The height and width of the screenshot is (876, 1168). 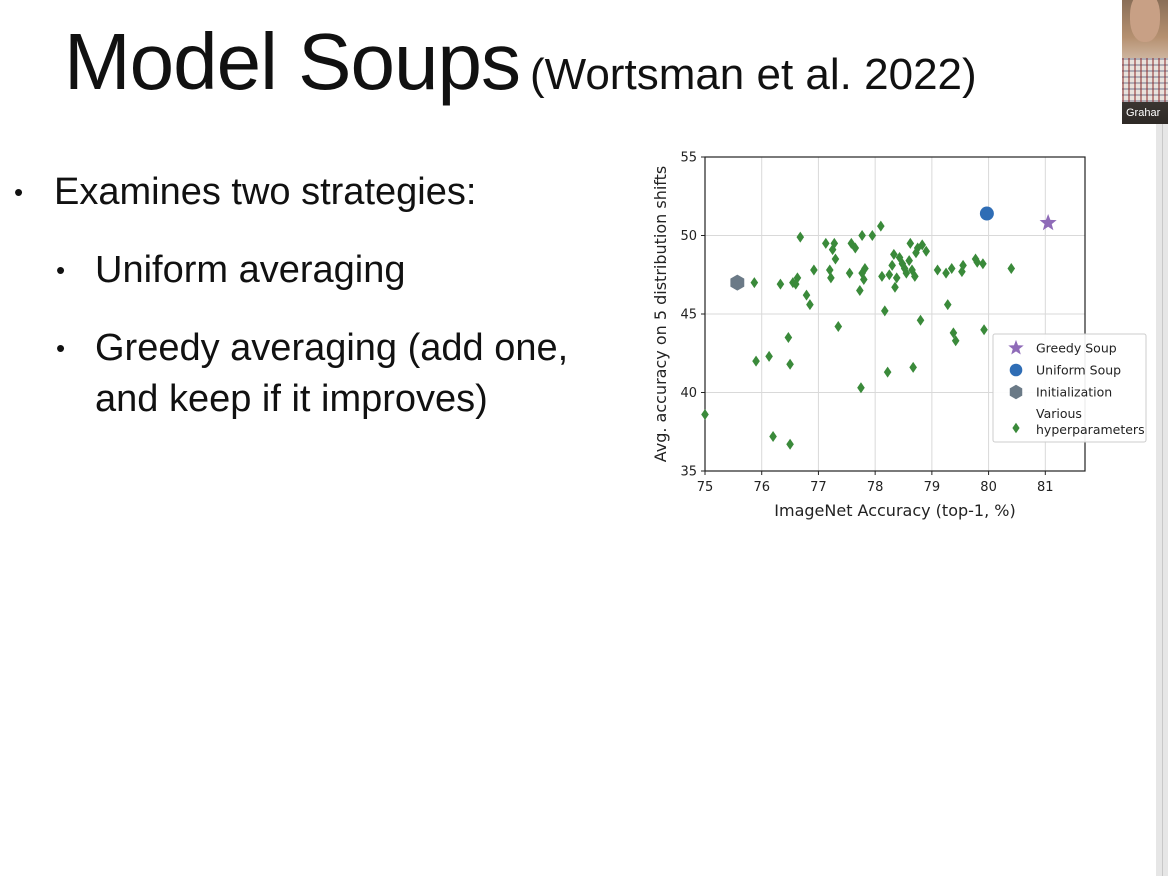 I want to click on legend-label: Initialization, so click(x=1074, y=392).